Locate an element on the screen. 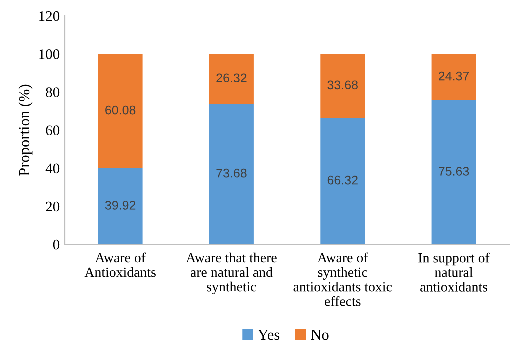 Image resolution: width=520 pixels, height=357 pixels. x-tick-label: In support of natural antioxidants is located at coordinates (454, 272).